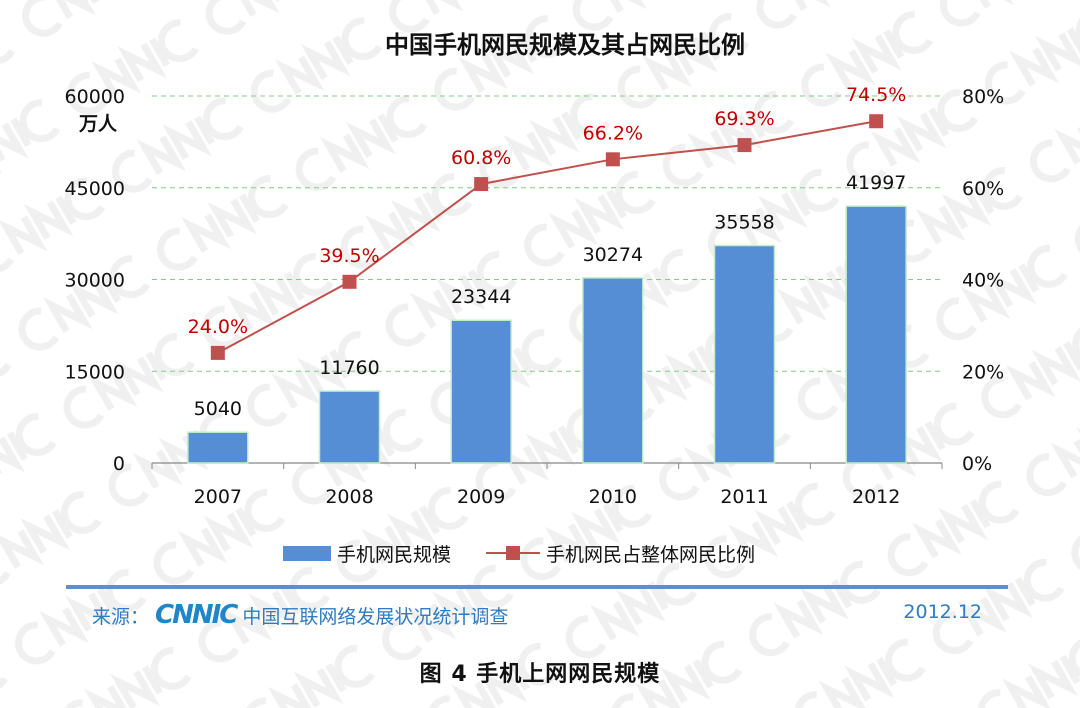  I want to click on source-text: 中国互联网络发展状况统计调查, so click(375, 616).